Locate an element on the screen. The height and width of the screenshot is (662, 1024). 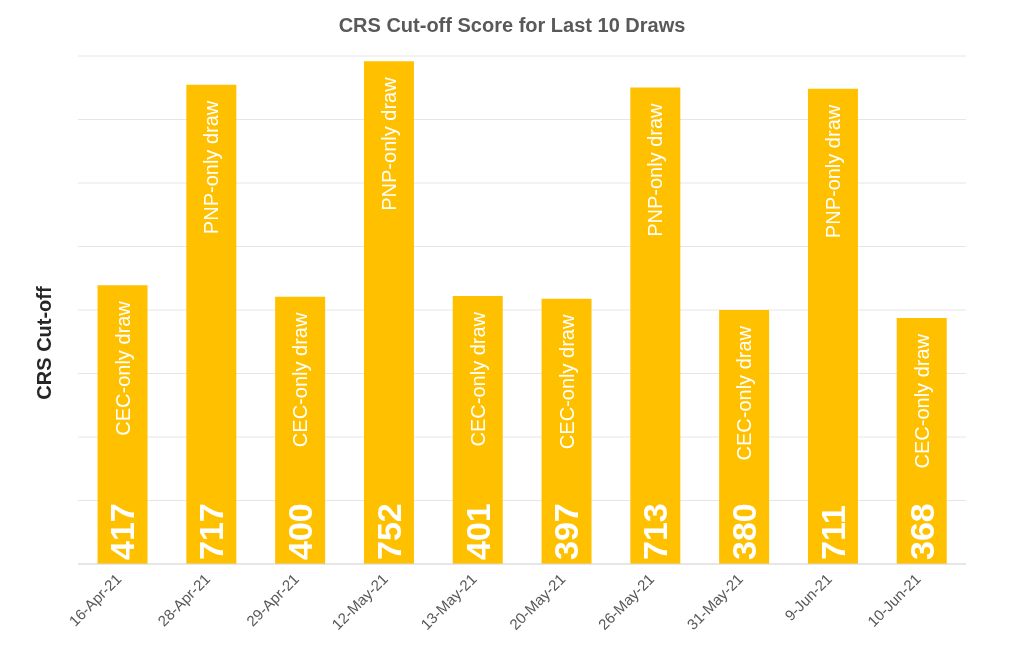
y-axis-title: CRS Cut-off is located at coordinates (44, 343).